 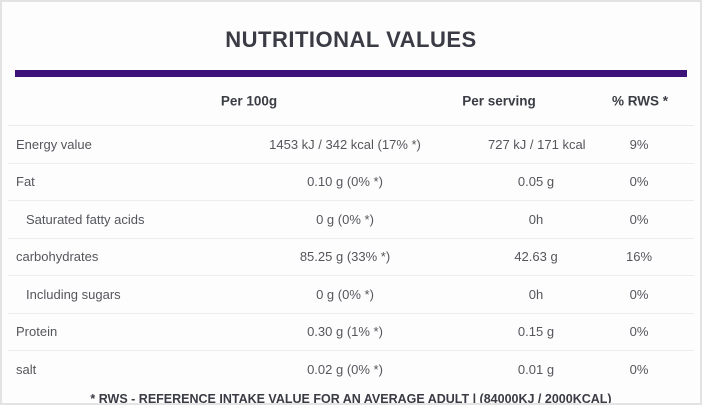 What do you see at coordinates (536, 257) in the screenshot?
I see `per-serving-value: 42.63 g` at bounding box center [536, 257].